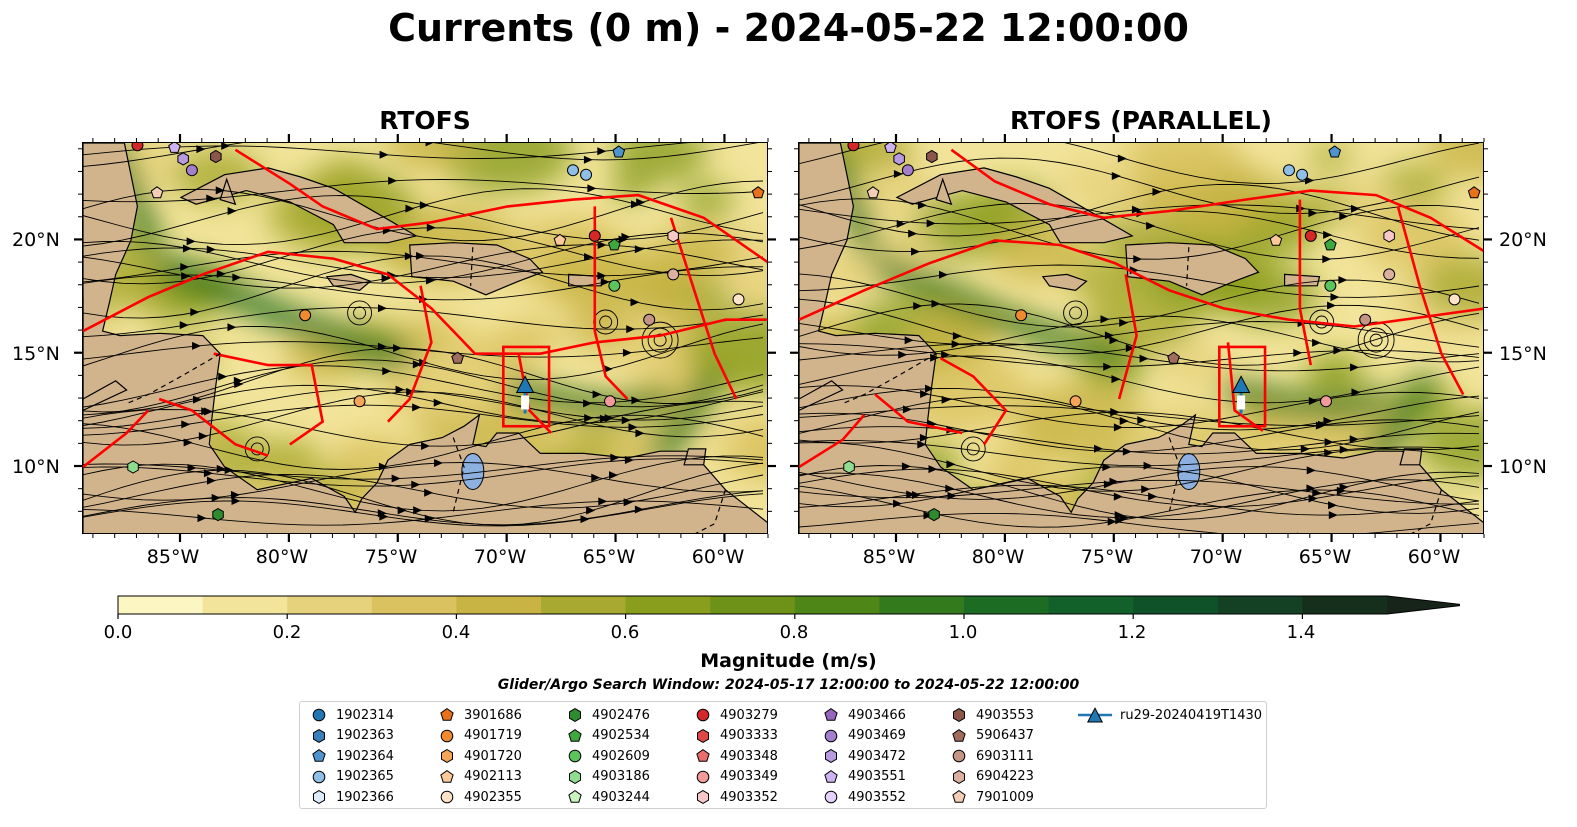 This screenshot has height=827, width=1577. I want to click on legend-label: 6903111, so click(1005, 756).